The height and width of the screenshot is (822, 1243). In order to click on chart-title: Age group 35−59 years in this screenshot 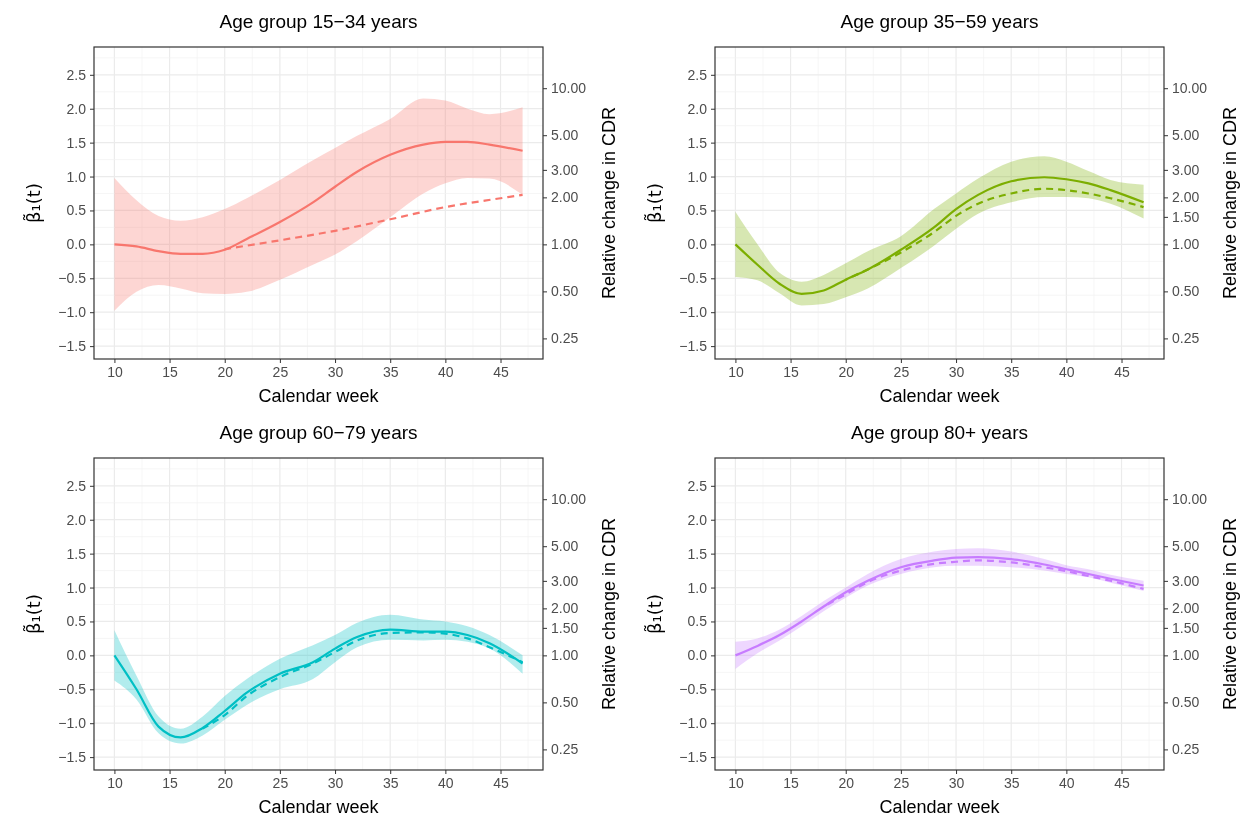, I will do `click(939, 21)`.